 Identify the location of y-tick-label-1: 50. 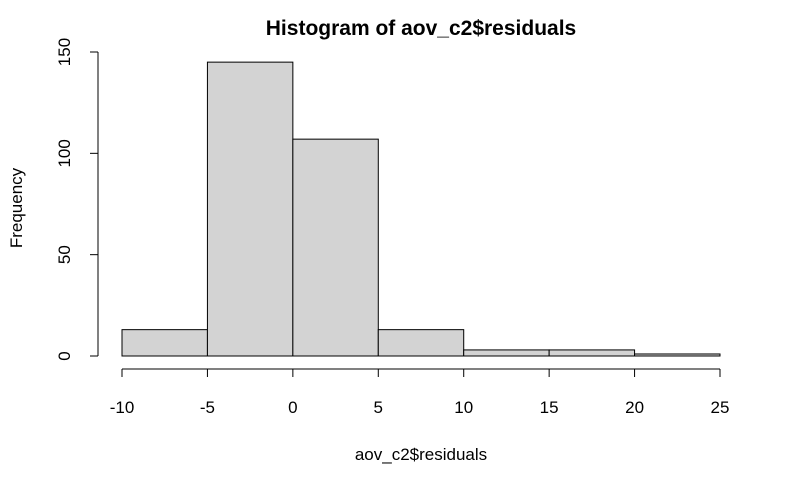
(64, 254).